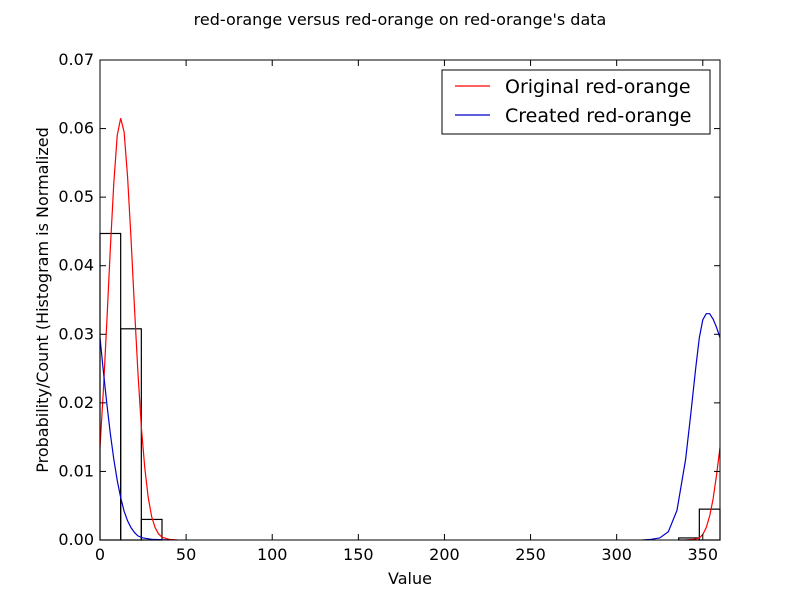 This screenshot has width=800, height=600. I want to click on y-tick-label-3: 0.03, so click(76, 333).